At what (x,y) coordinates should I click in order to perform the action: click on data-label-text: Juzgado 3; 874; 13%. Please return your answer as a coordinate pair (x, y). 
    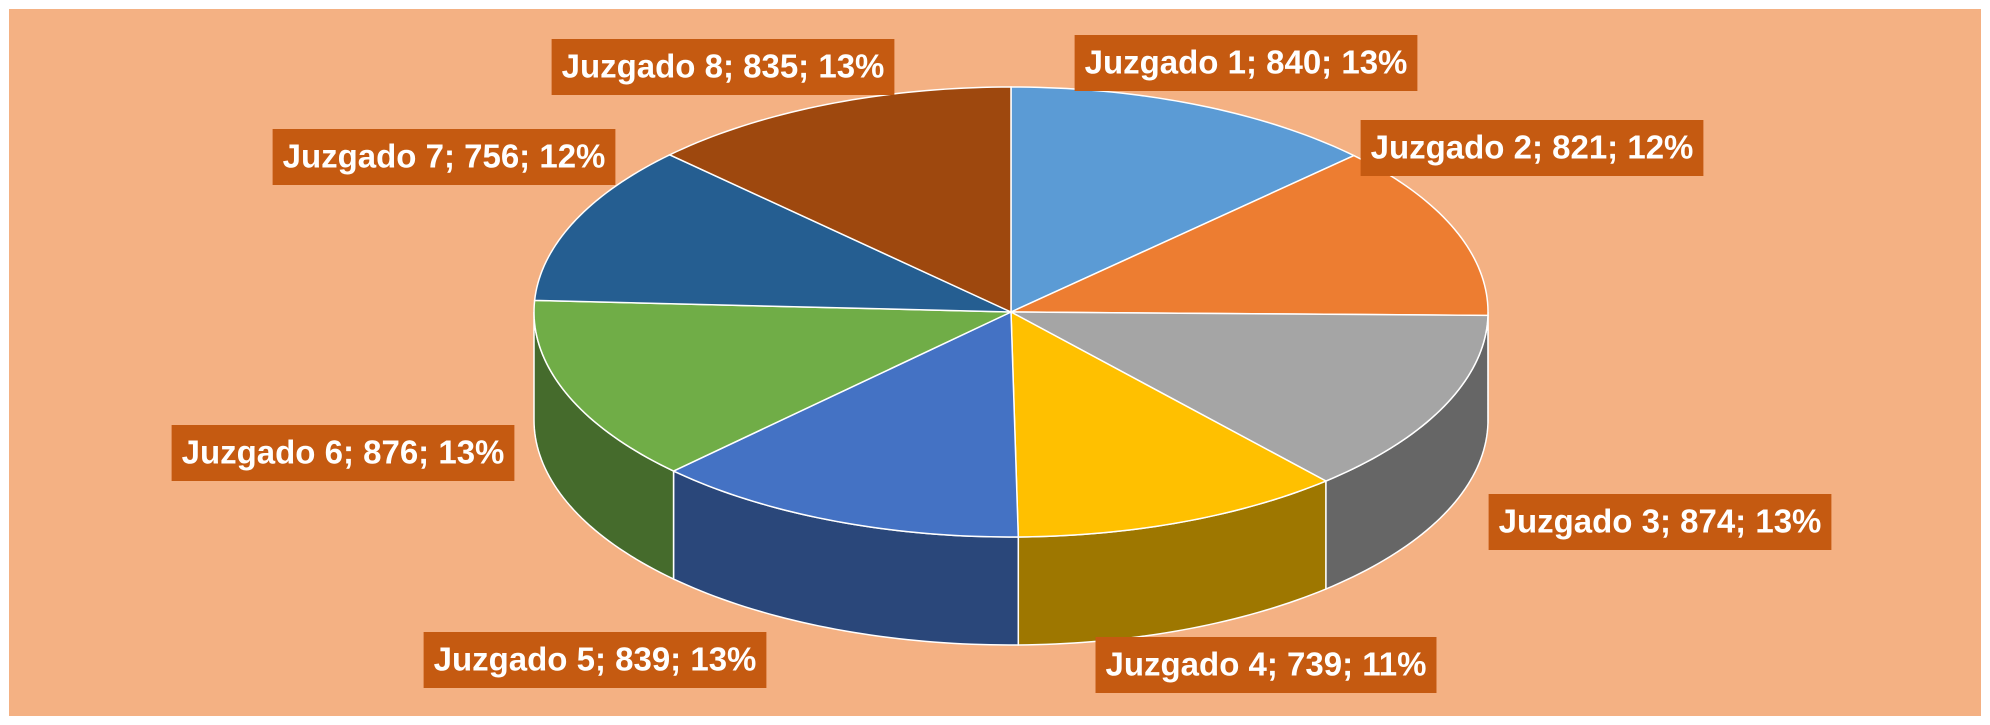
    Looking at the image, I should click on (1660, 521).